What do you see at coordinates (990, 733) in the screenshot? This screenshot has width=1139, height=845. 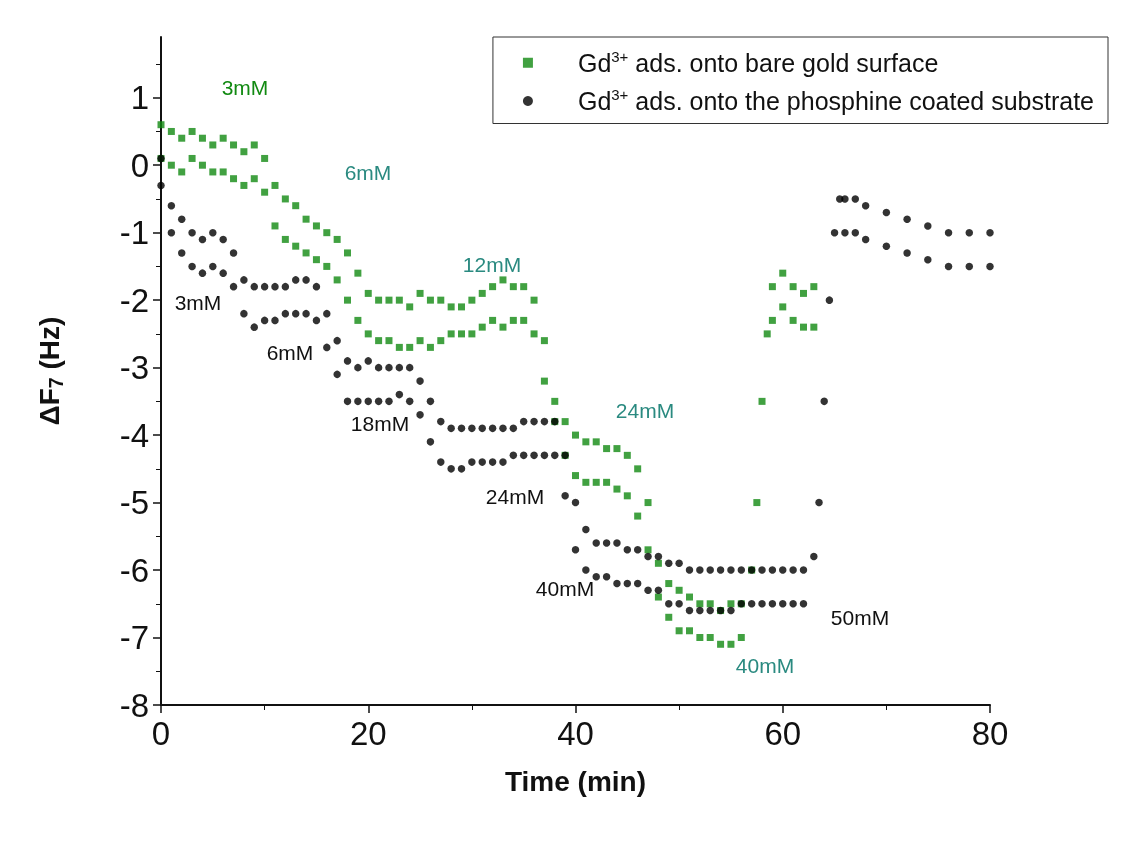 I see `x-tick-label: 80` at bounding box center [990, 733].